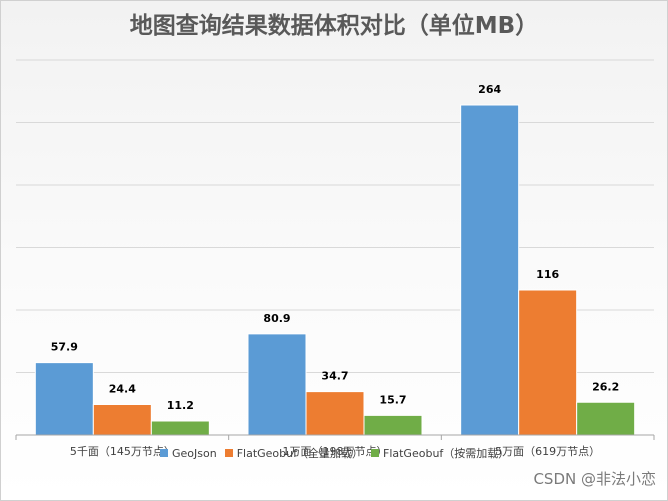 The width and height of the screenshot is (668, 501). What do you see at coordinates (375, 453) in the screenshot?
I see `legend-swatch-flatgeobuf-ondemand` at bounding box center [375, 453].